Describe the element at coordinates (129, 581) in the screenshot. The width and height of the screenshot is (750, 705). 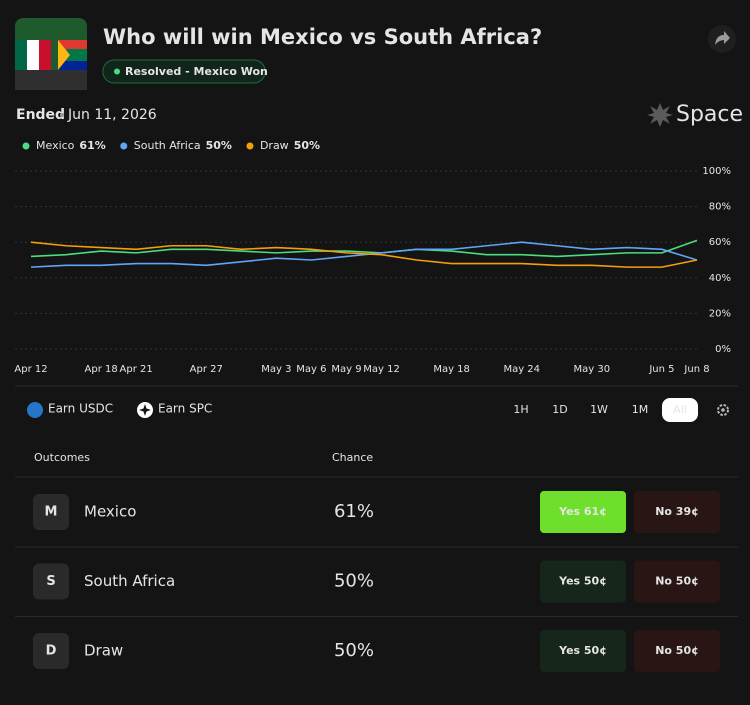
I see `outcome-name: South Africa` at that location.